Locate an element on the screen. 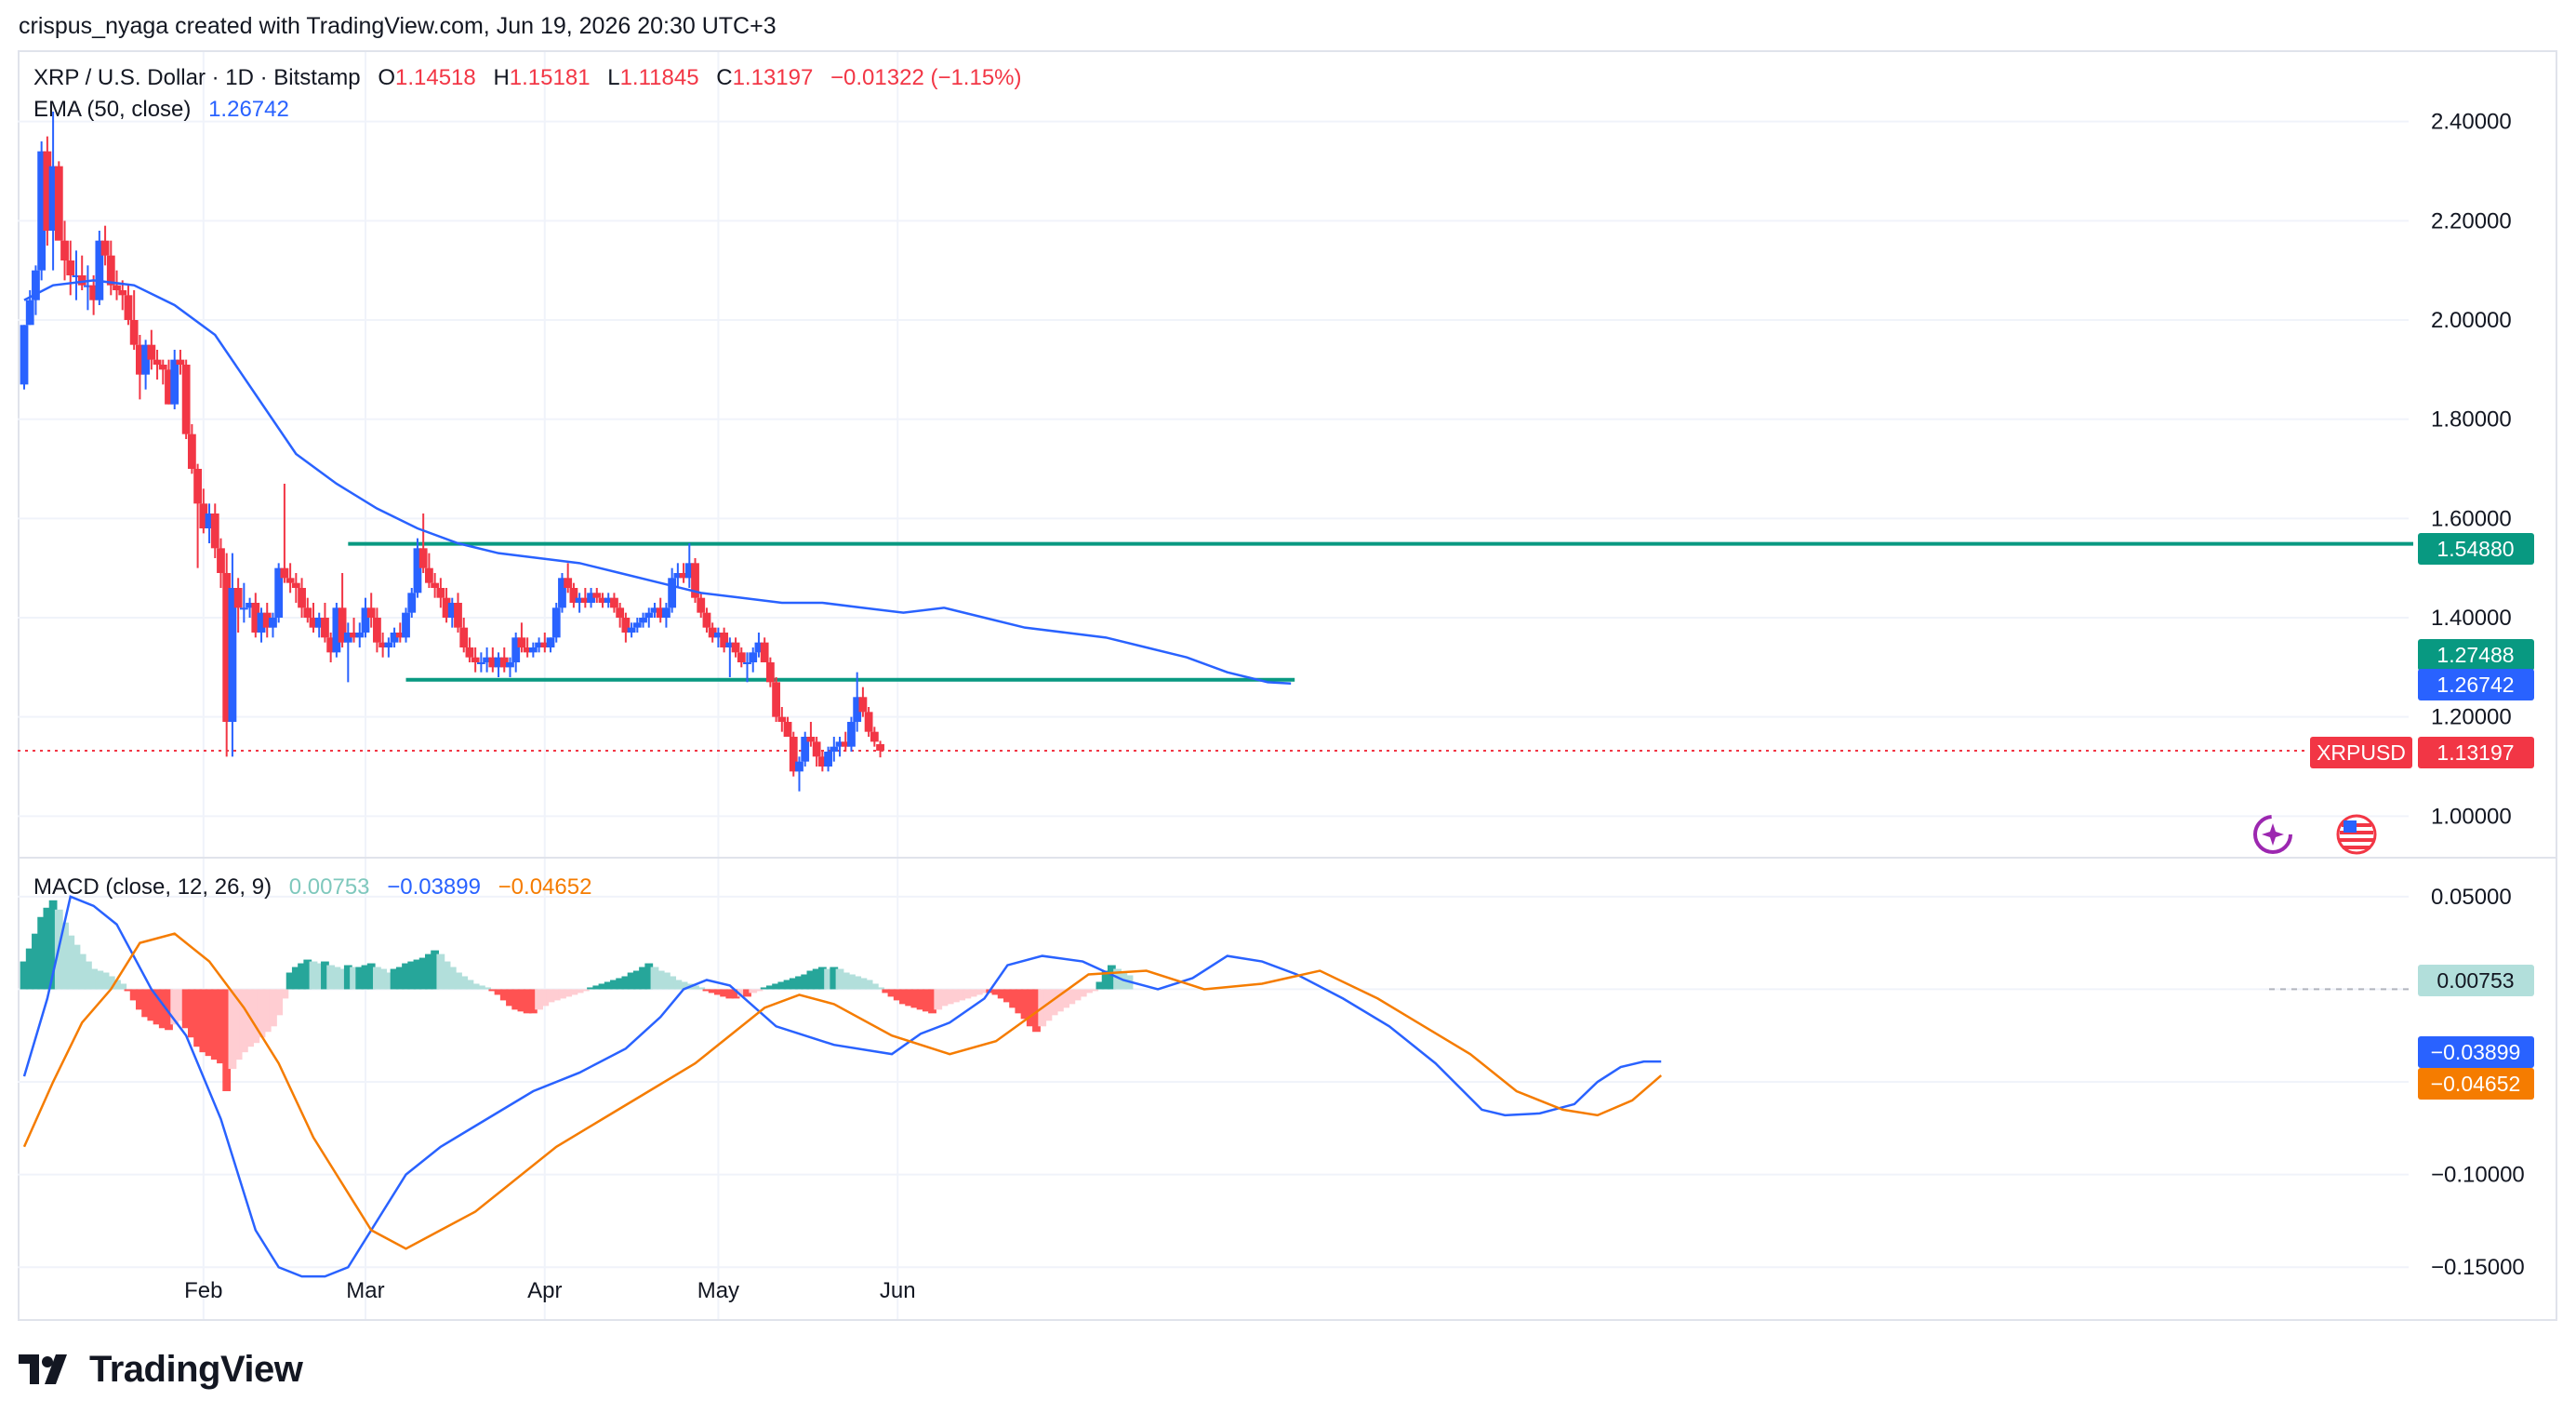 Image resolution: width=2576 pixels, height=1427 pixels. price-tick-label: 2.00000 is located at coordinates (2471, 320).